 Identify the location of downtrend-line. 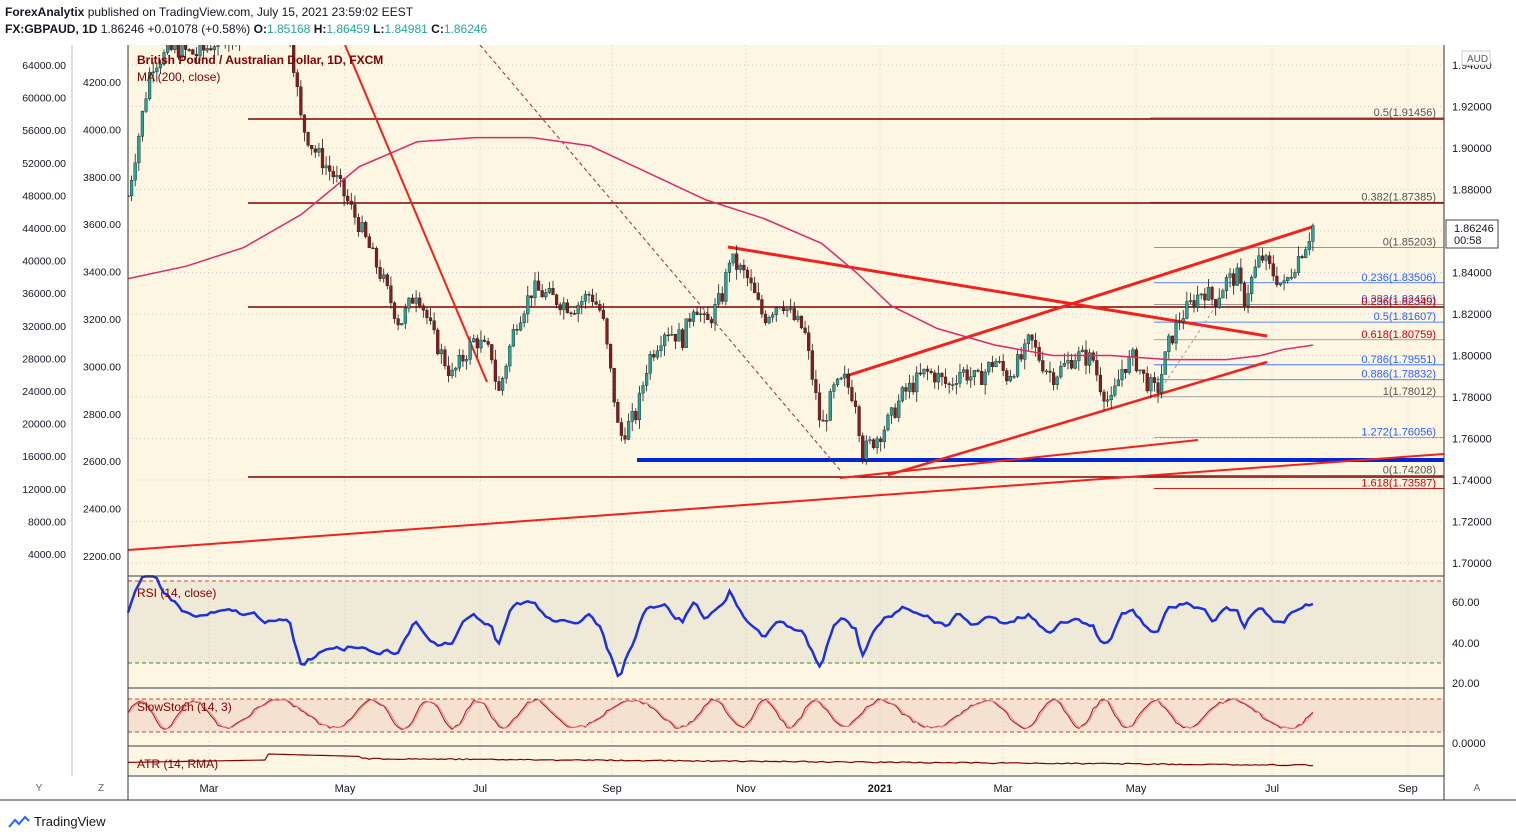
(416, 214).